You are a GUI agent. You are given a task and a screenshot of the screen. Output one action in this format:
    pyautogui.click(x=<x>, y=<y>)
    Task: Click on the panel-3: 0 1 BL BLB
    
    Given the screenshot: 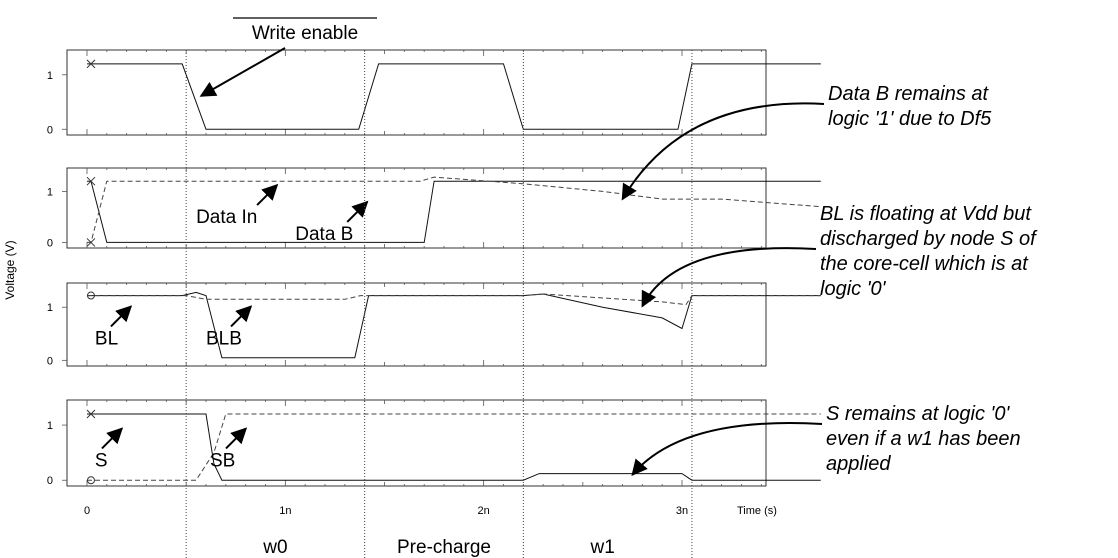 What is the action you would take?
    pyautogui.click(x=434, y=324)
    